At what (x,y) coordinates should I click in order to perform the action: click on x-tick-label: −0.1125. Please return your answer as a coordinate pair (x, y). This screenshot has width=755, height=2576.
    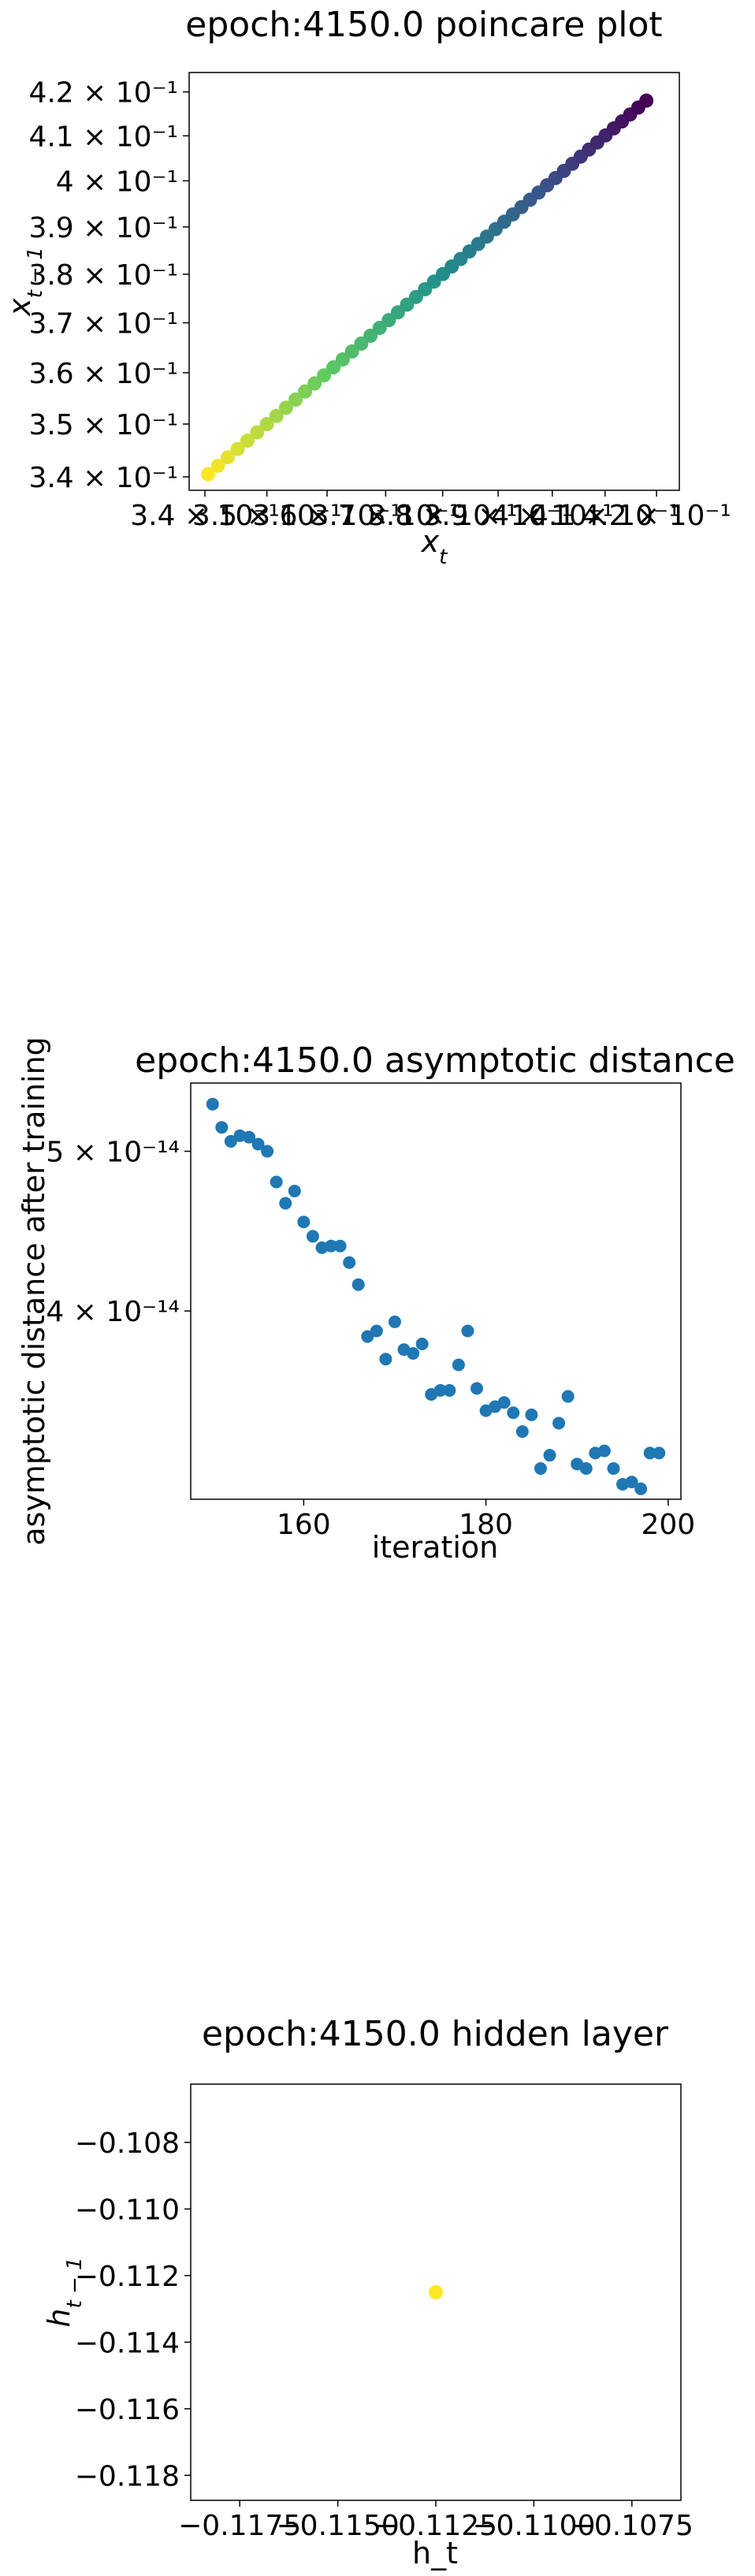
    Looking at the image, I should click on (435, 2526).